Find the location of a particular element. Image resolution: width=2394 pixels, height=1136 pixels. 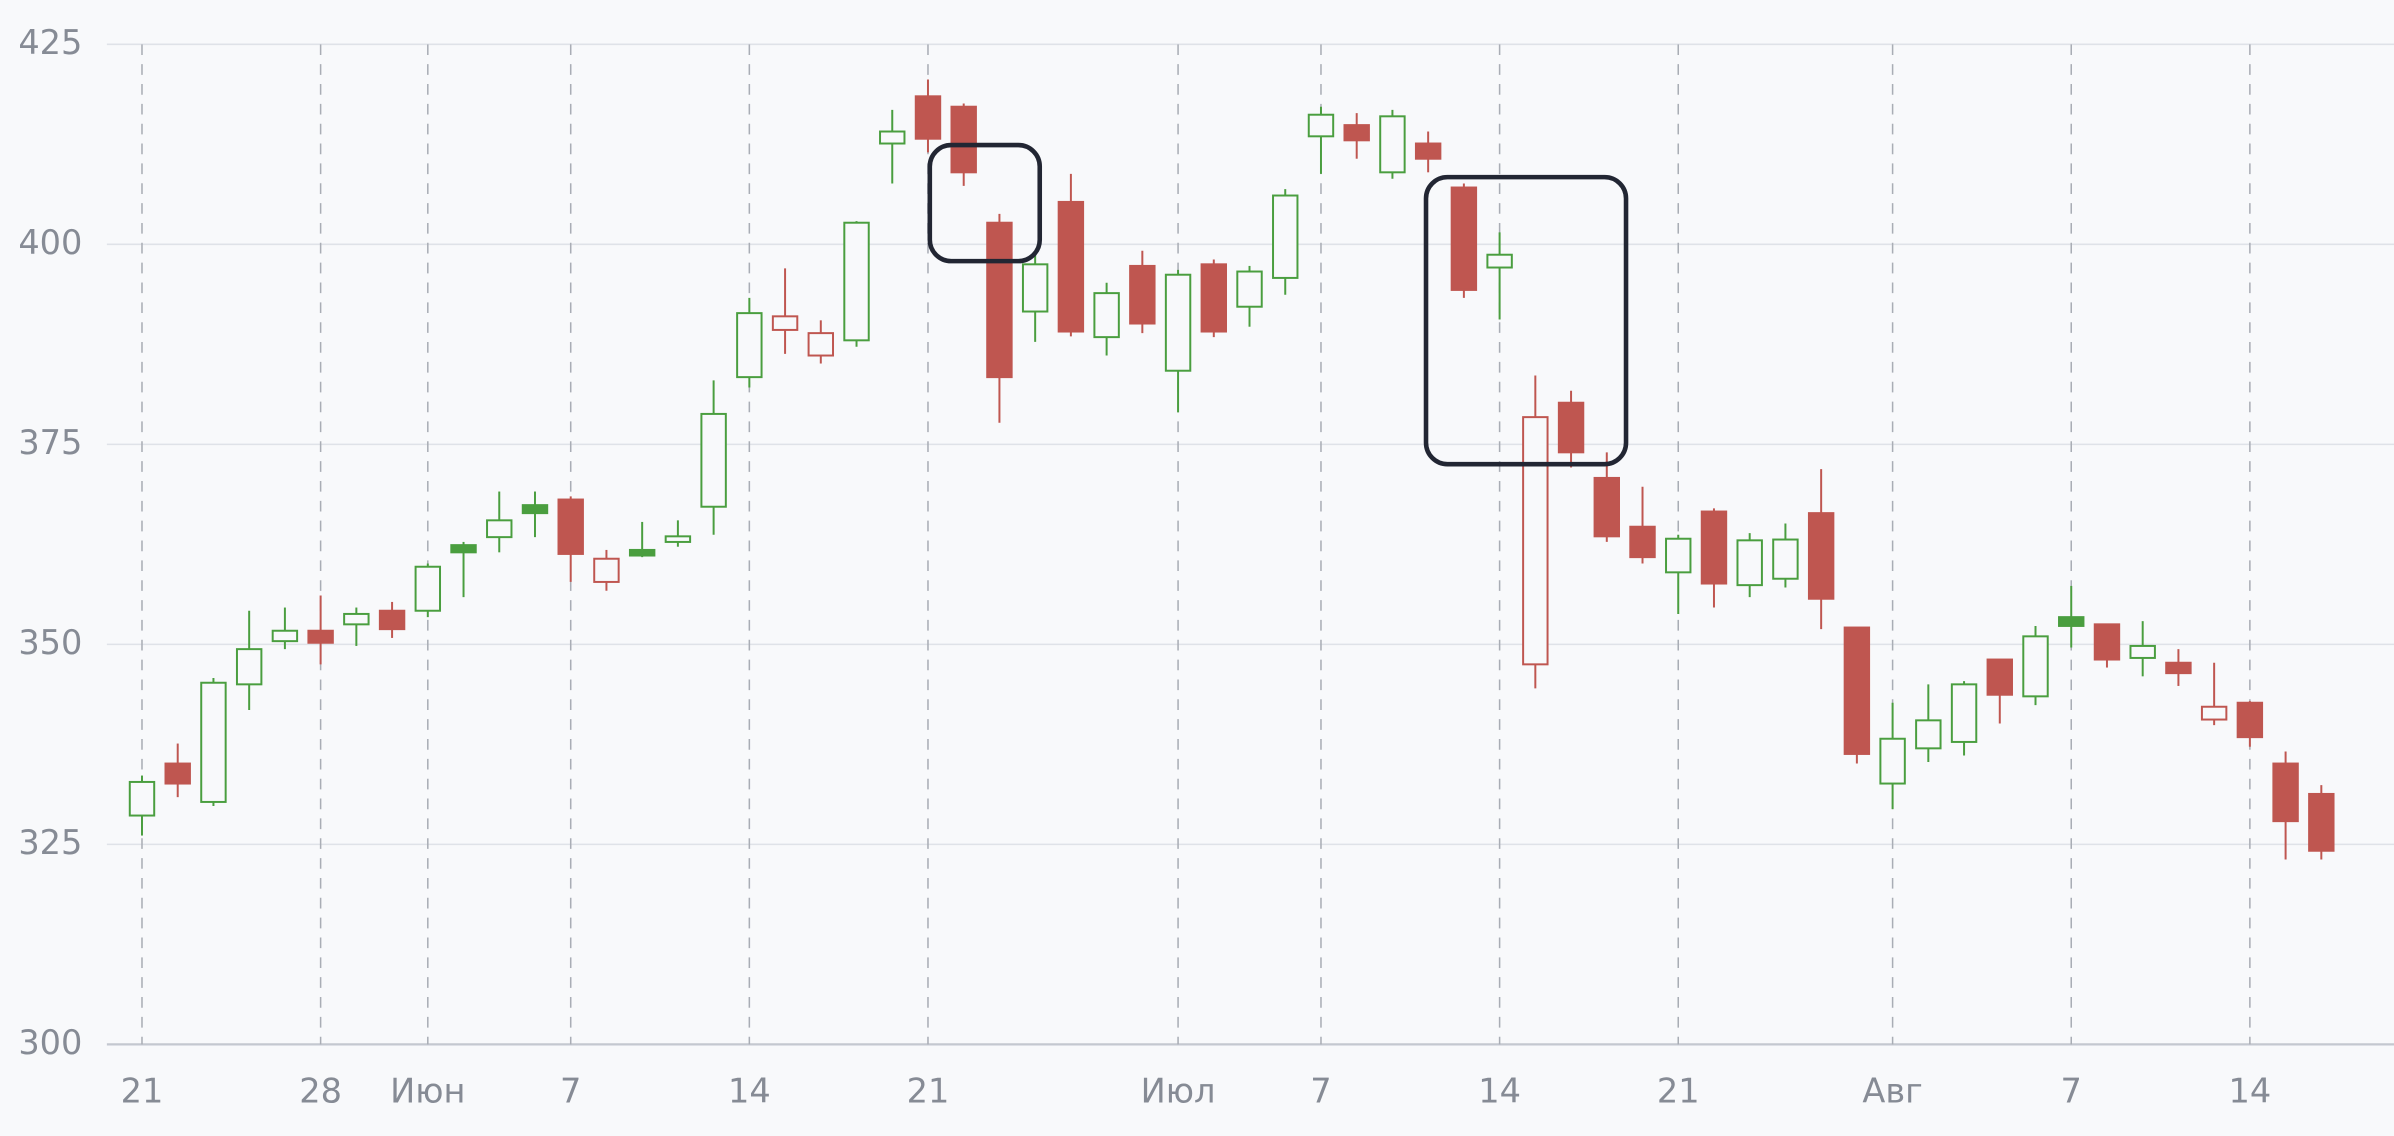

x-tick-label: 28 is located at coordinates (320, 1091).